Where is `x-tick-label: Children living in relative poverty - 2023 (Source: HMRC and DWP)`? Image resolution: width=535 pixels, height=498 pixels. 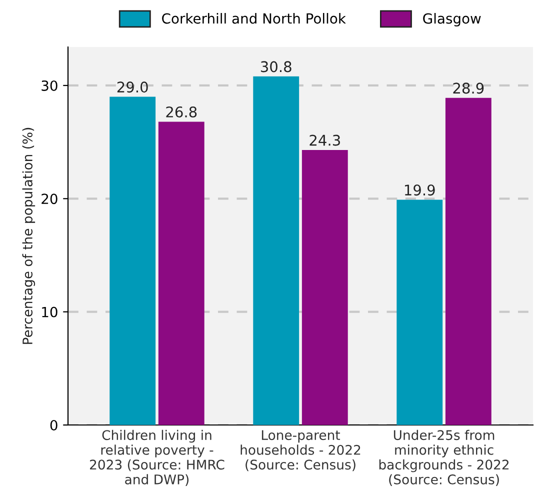 x-tick-label: Children living in relative poverty - 2023 (Source: HMRC and DWP) is located at coordinates (157, 458).